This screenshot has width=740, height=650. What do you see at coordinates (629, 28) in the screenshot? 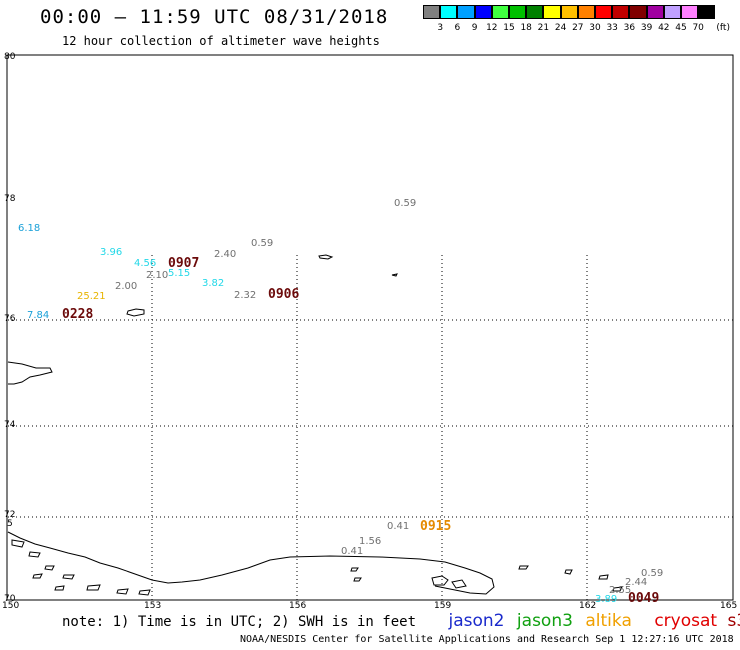
I see `legend-label: 36` at bounding box center [629, 28].